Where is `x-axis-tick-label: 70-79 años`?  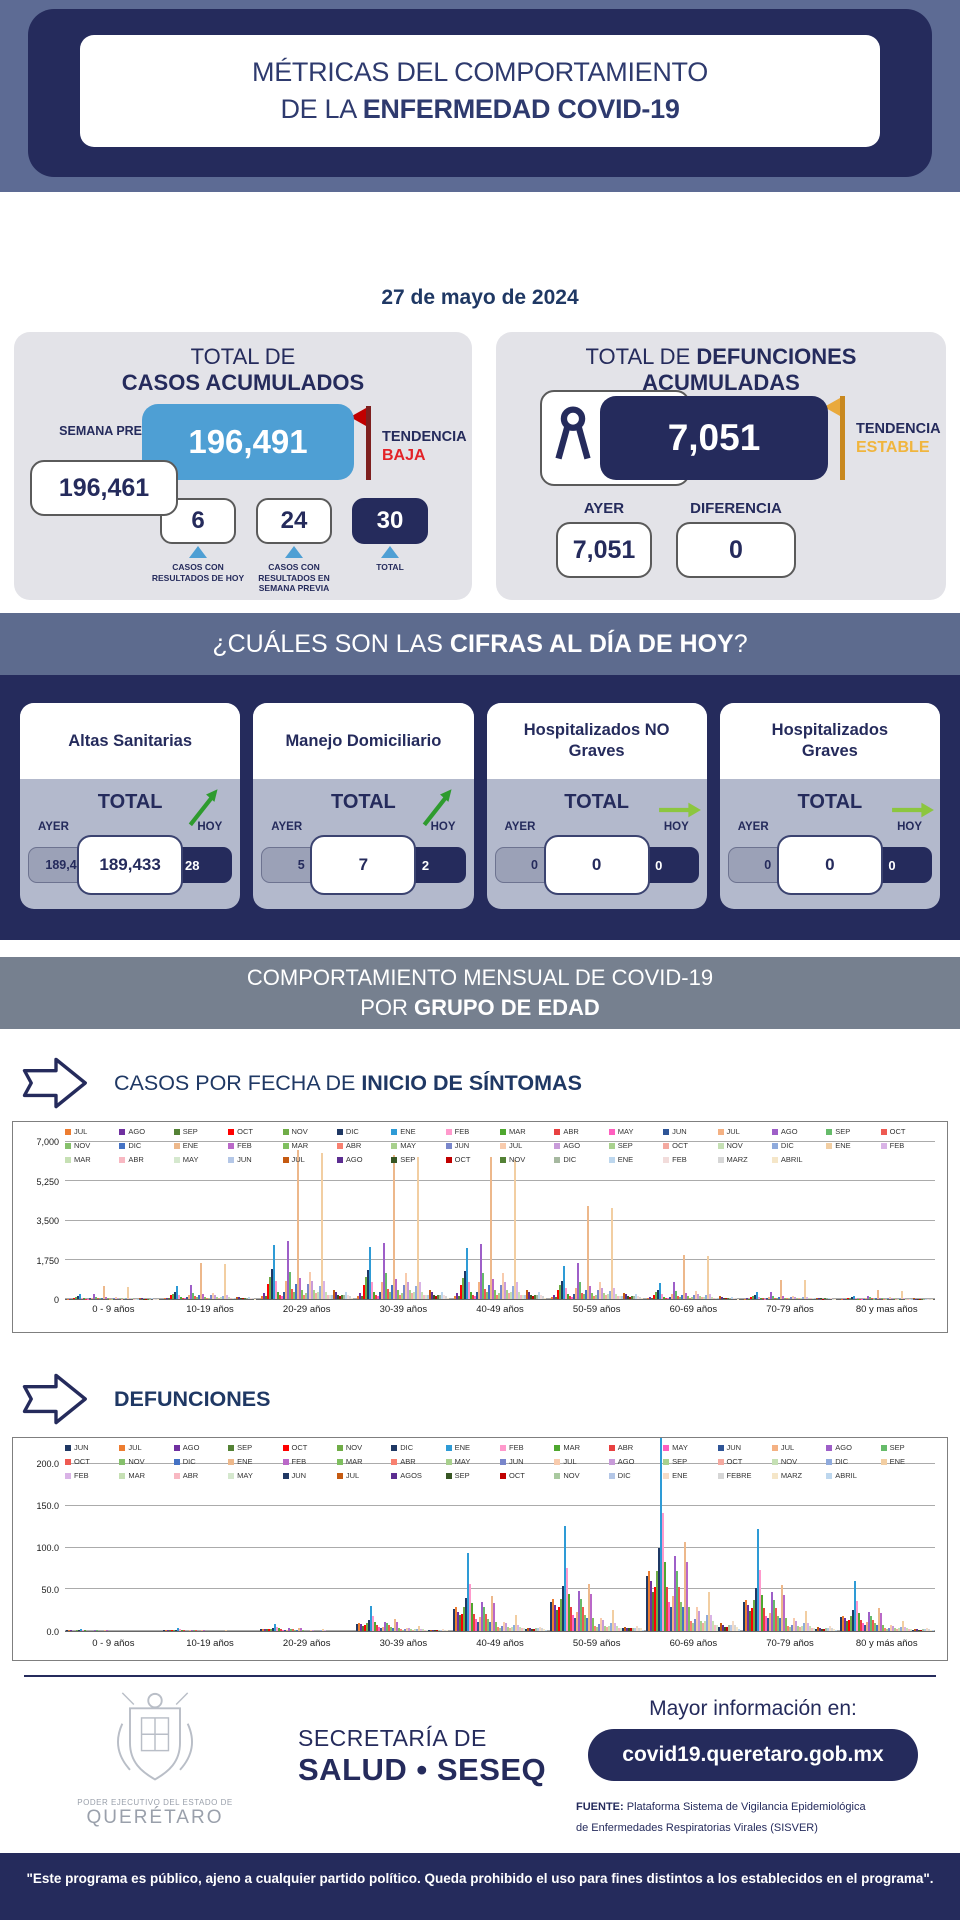
x-axis-tick-label: 70-79 años is located at coordinates (790, 1309).